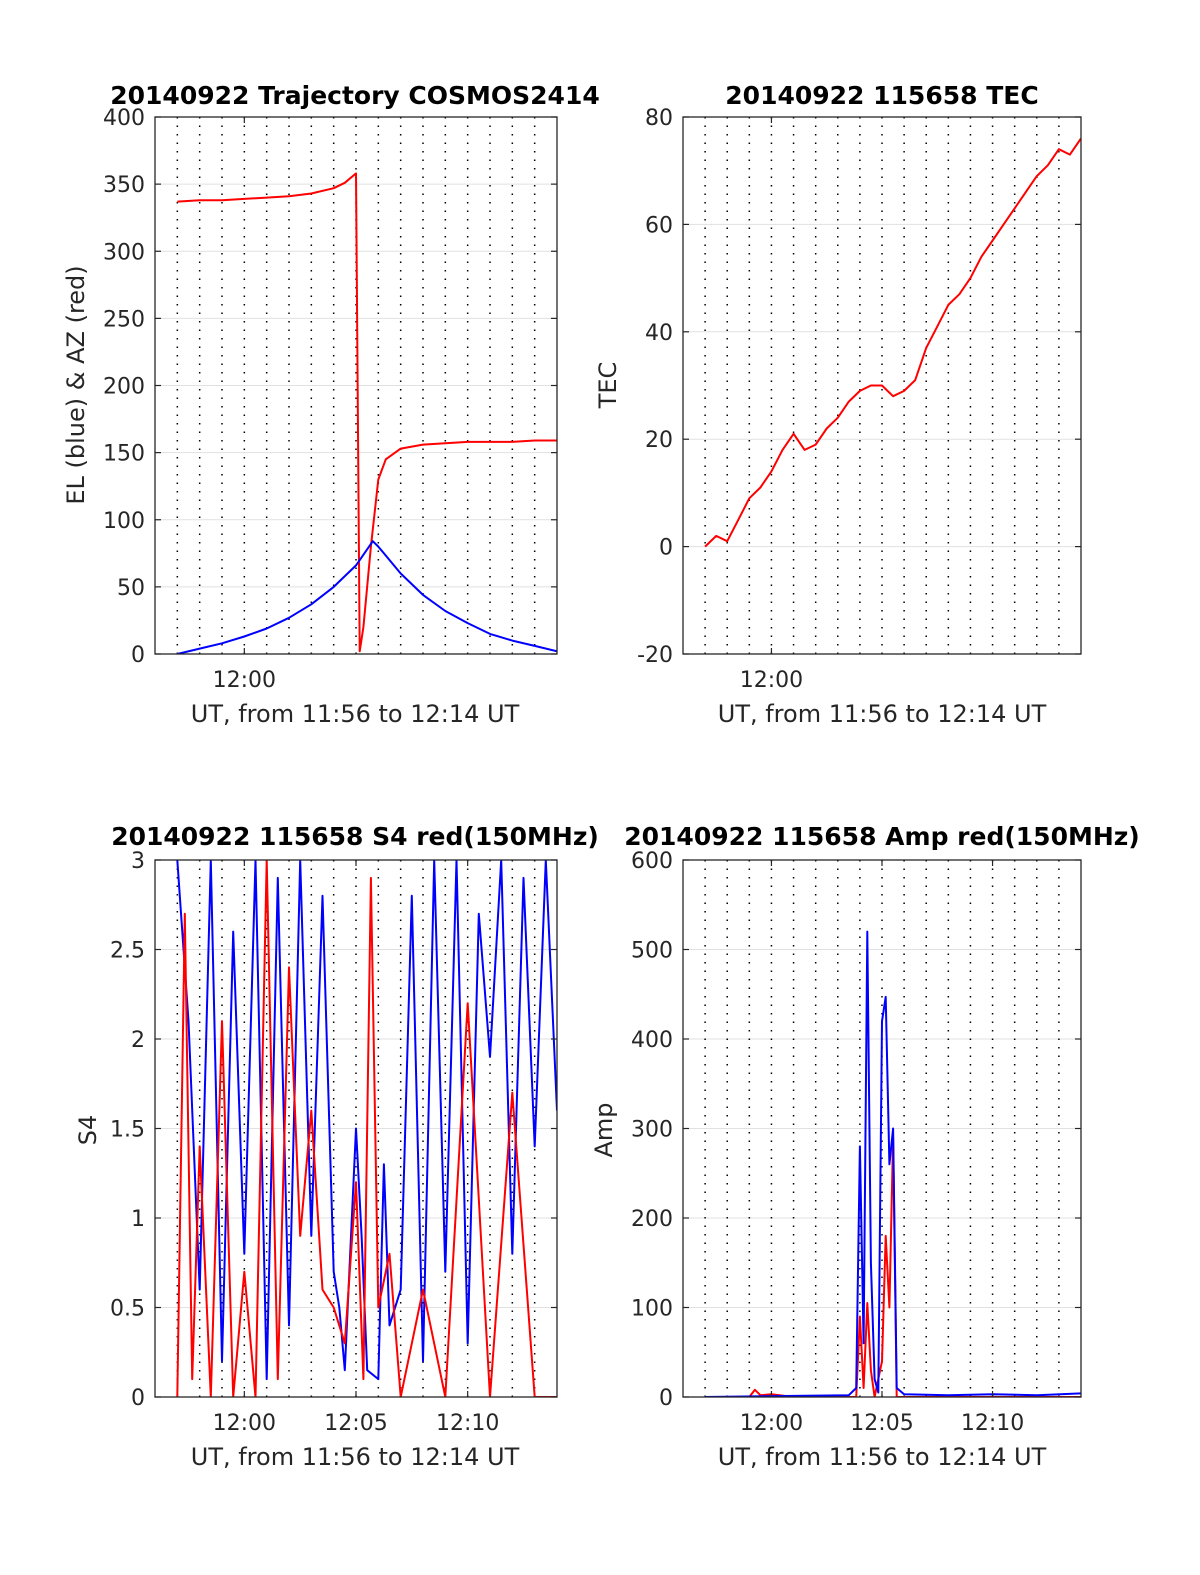 This screenshot has height=1575, width=1200. I want to click on y-tick-labels: 0 100 200 300 400 500 600, so click(856, 1130).